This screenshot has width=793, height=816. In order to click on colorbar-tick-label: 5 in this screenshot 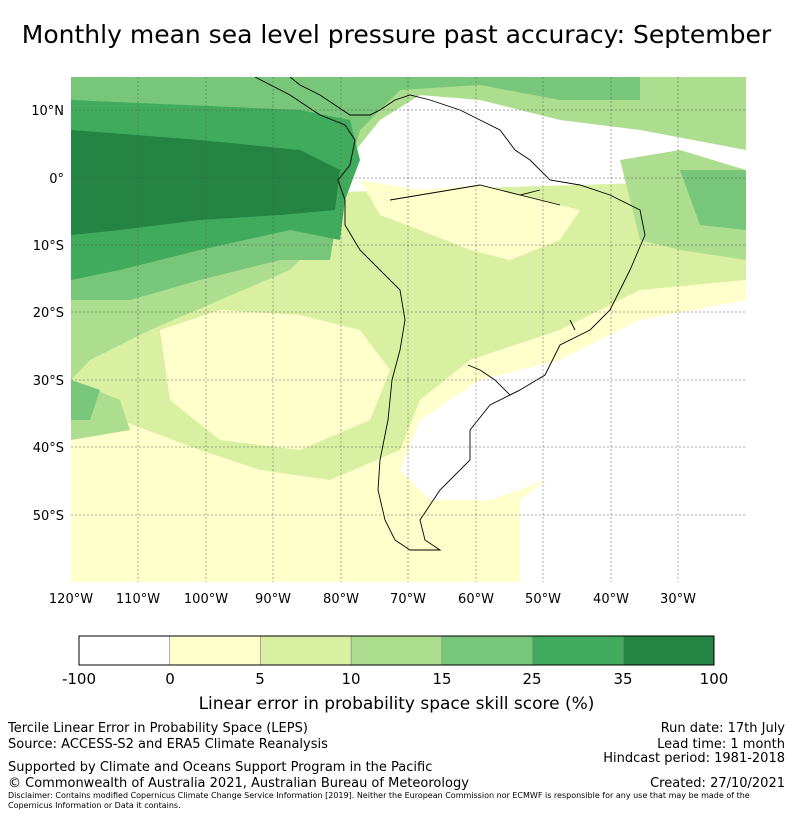, I will do `click(260, 679)`.